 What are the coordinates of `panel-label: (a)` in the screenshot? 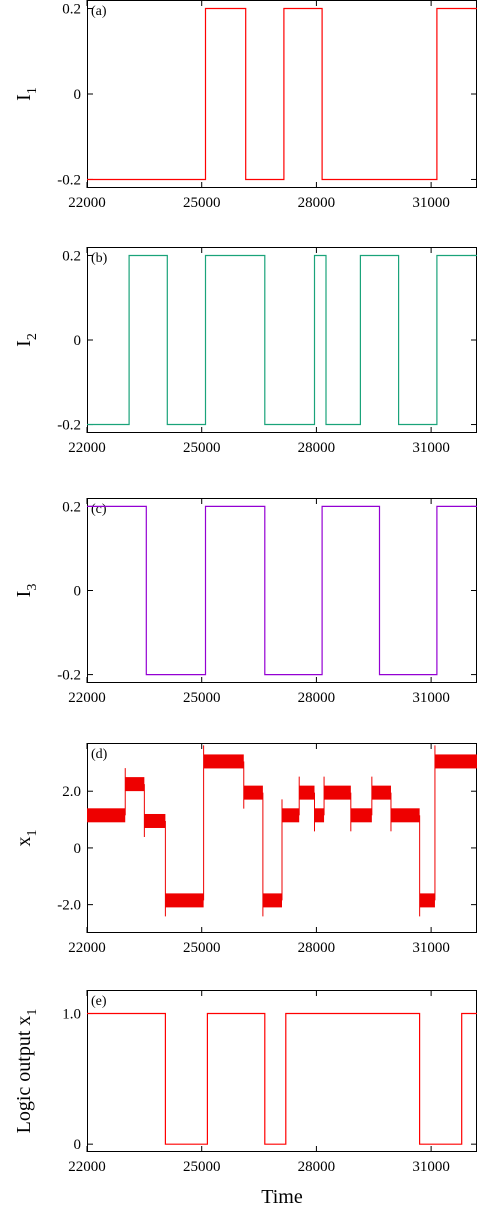 It's located at (99, 11).